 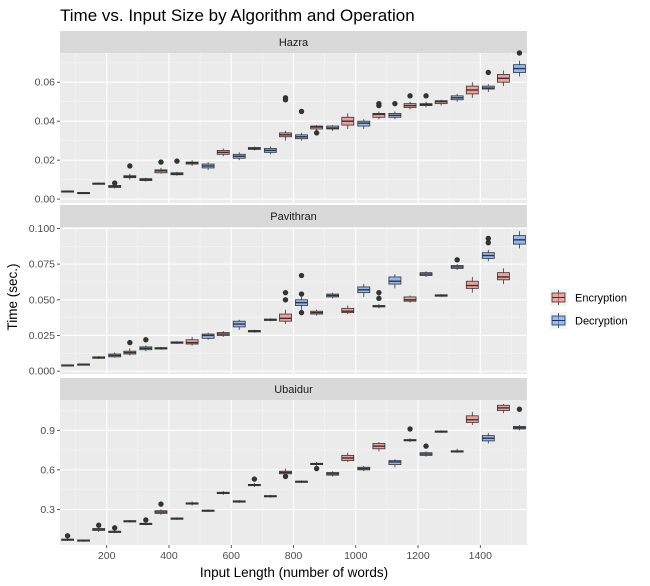 What do you see at coordinates (42, 336) in the screenshot?
I see `y-tick-label: 0.025` at bounding box center [42, 336].